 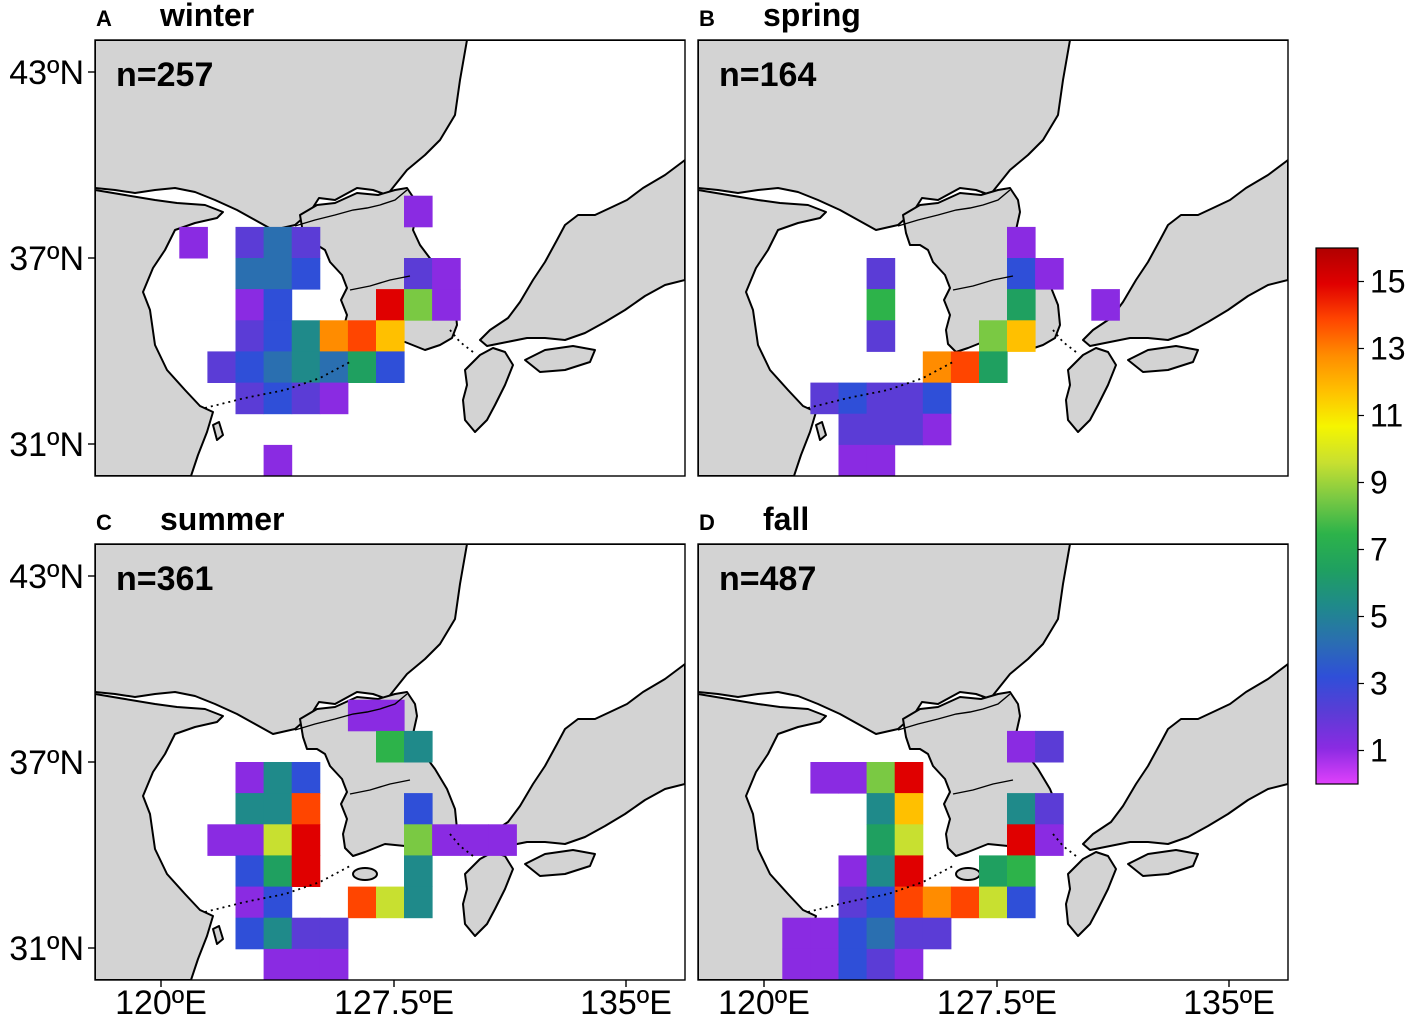 I want to click on lon-tick-label: 127.5ºE, so click(x=394, y=1002).